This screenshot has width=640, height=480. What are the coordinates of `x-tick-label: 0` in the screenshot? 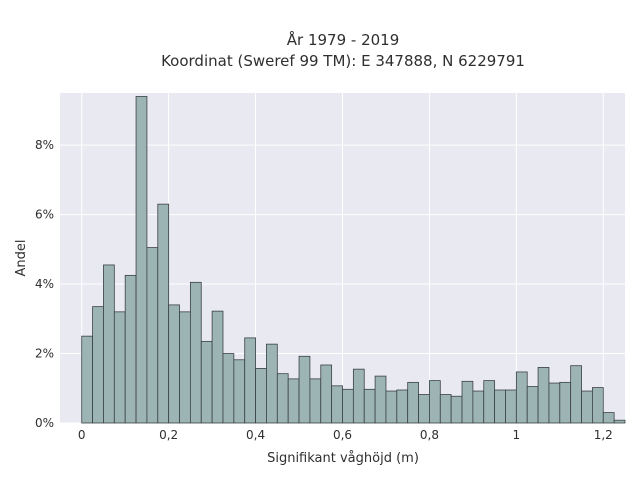 It's located at (82, 435).